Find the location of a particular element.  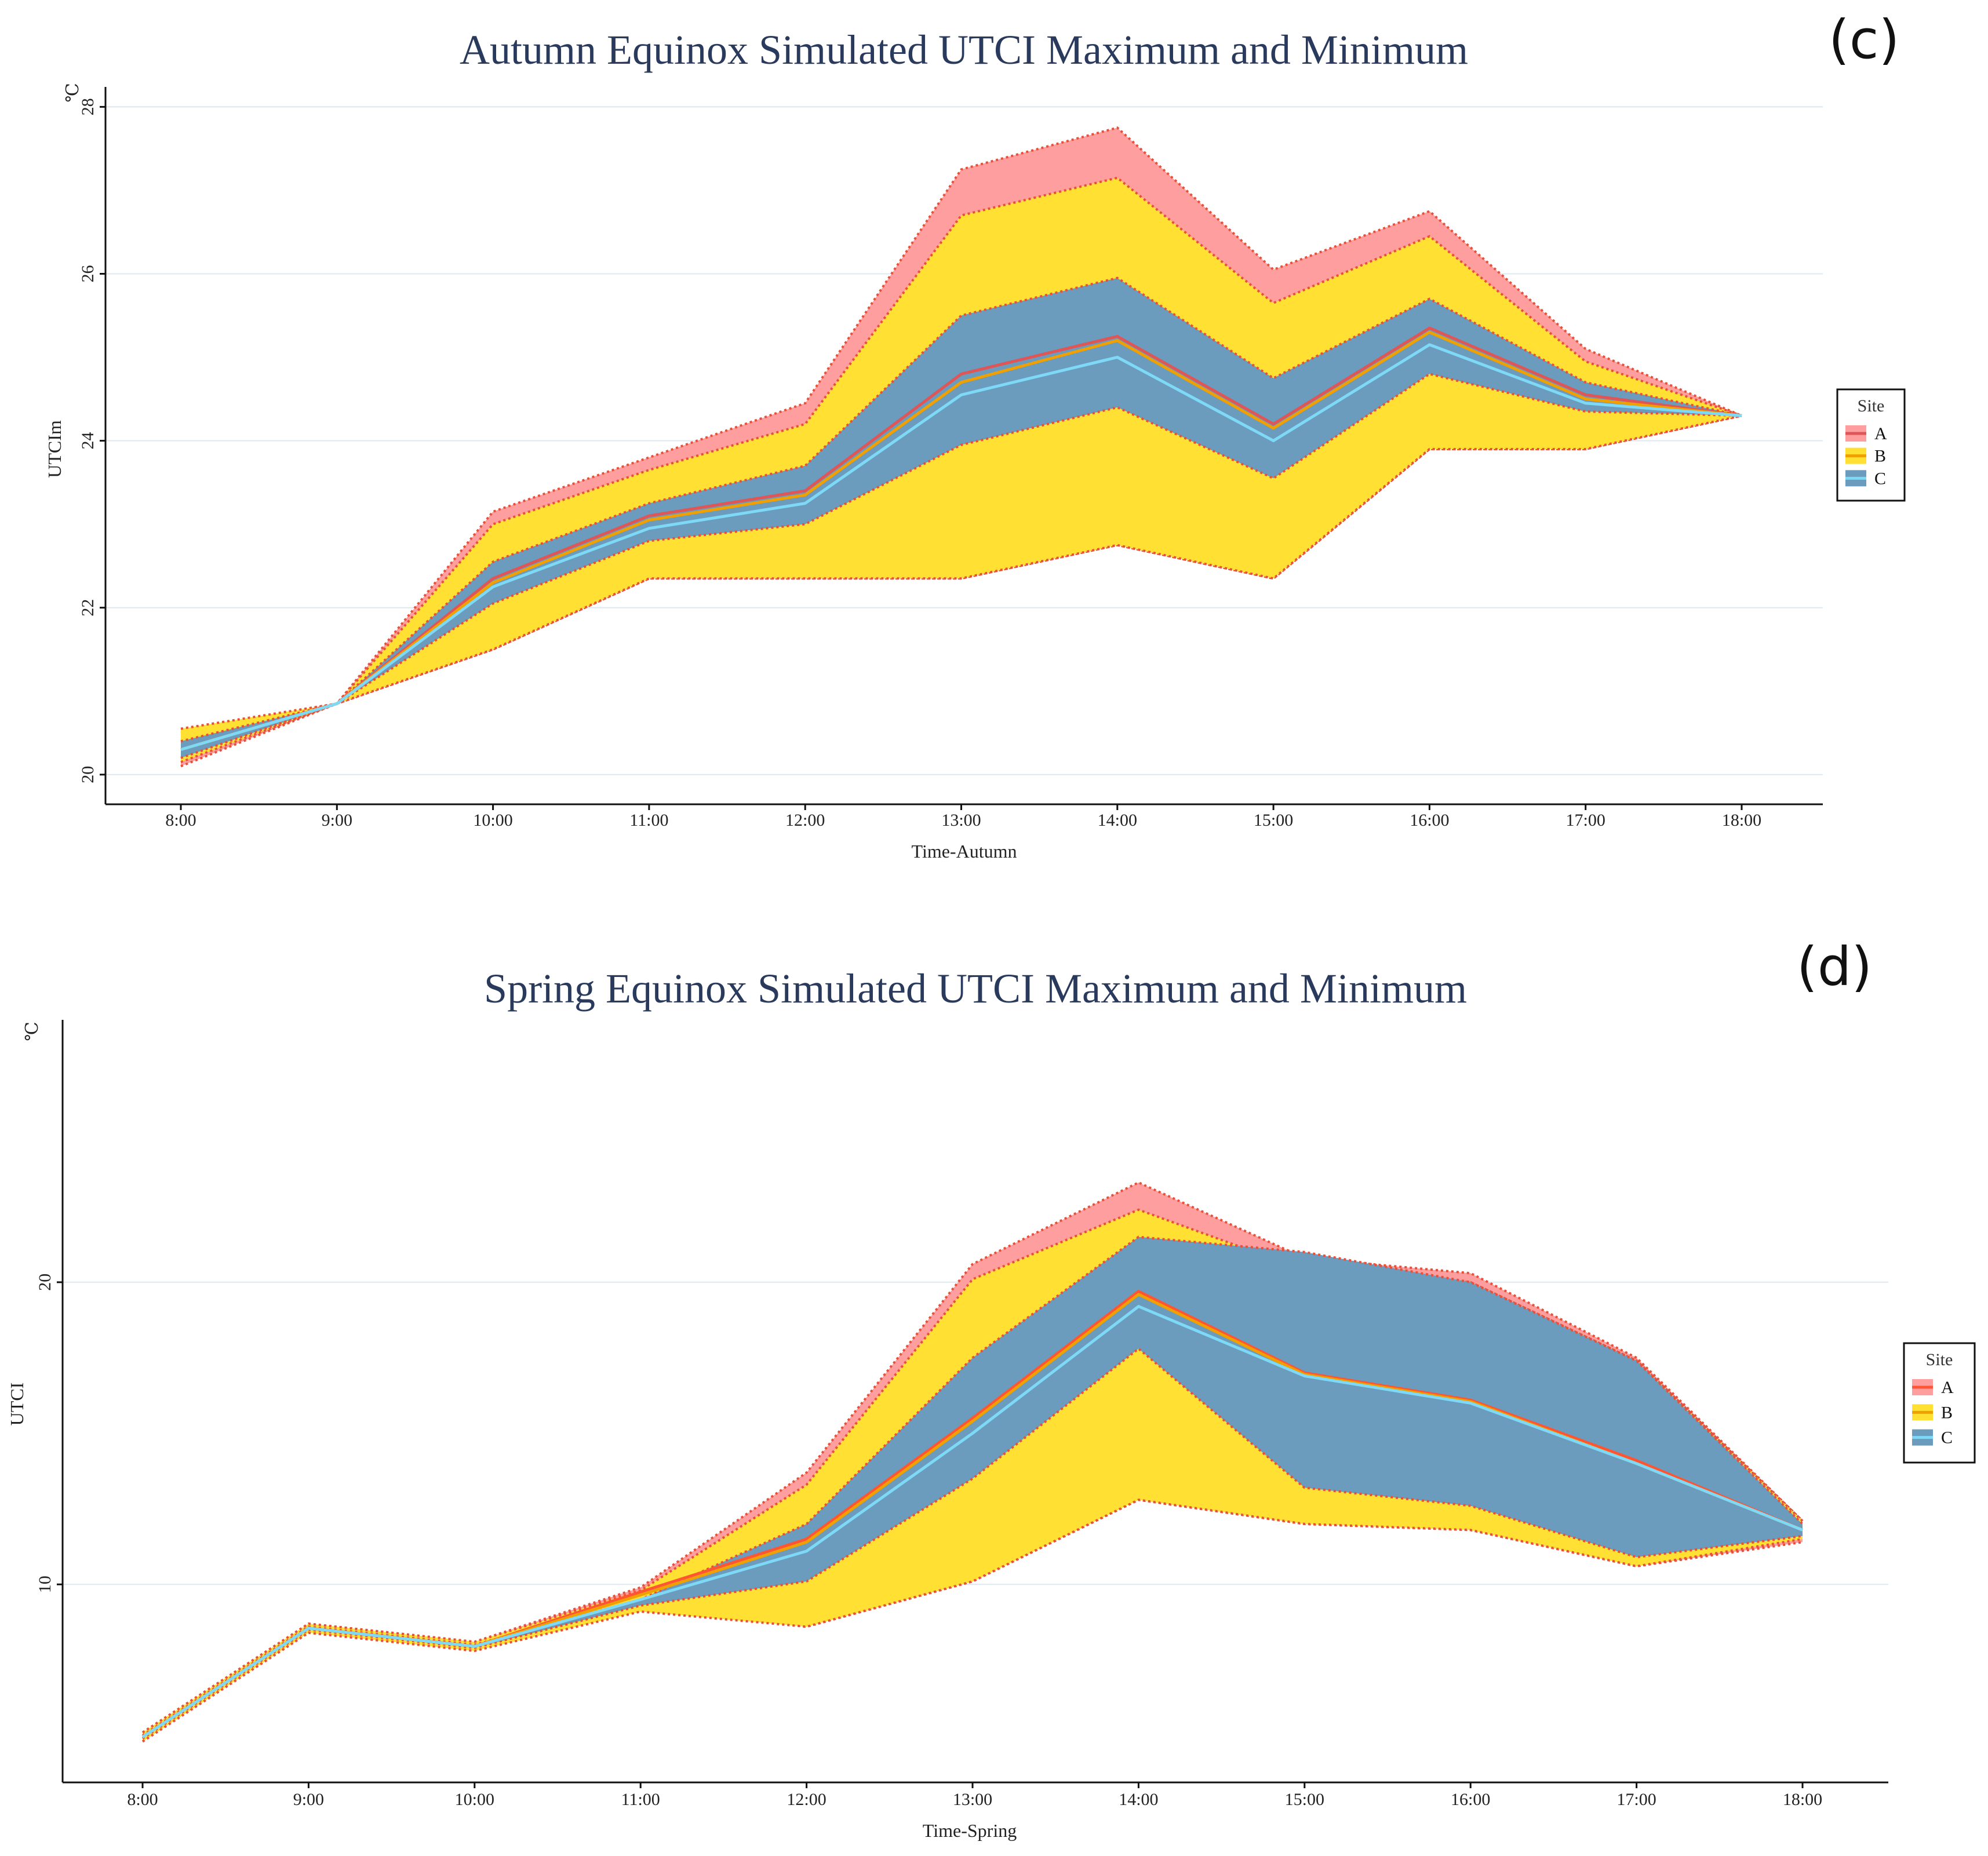

y-tick-label: 24 is located at coordinates (87, 441).